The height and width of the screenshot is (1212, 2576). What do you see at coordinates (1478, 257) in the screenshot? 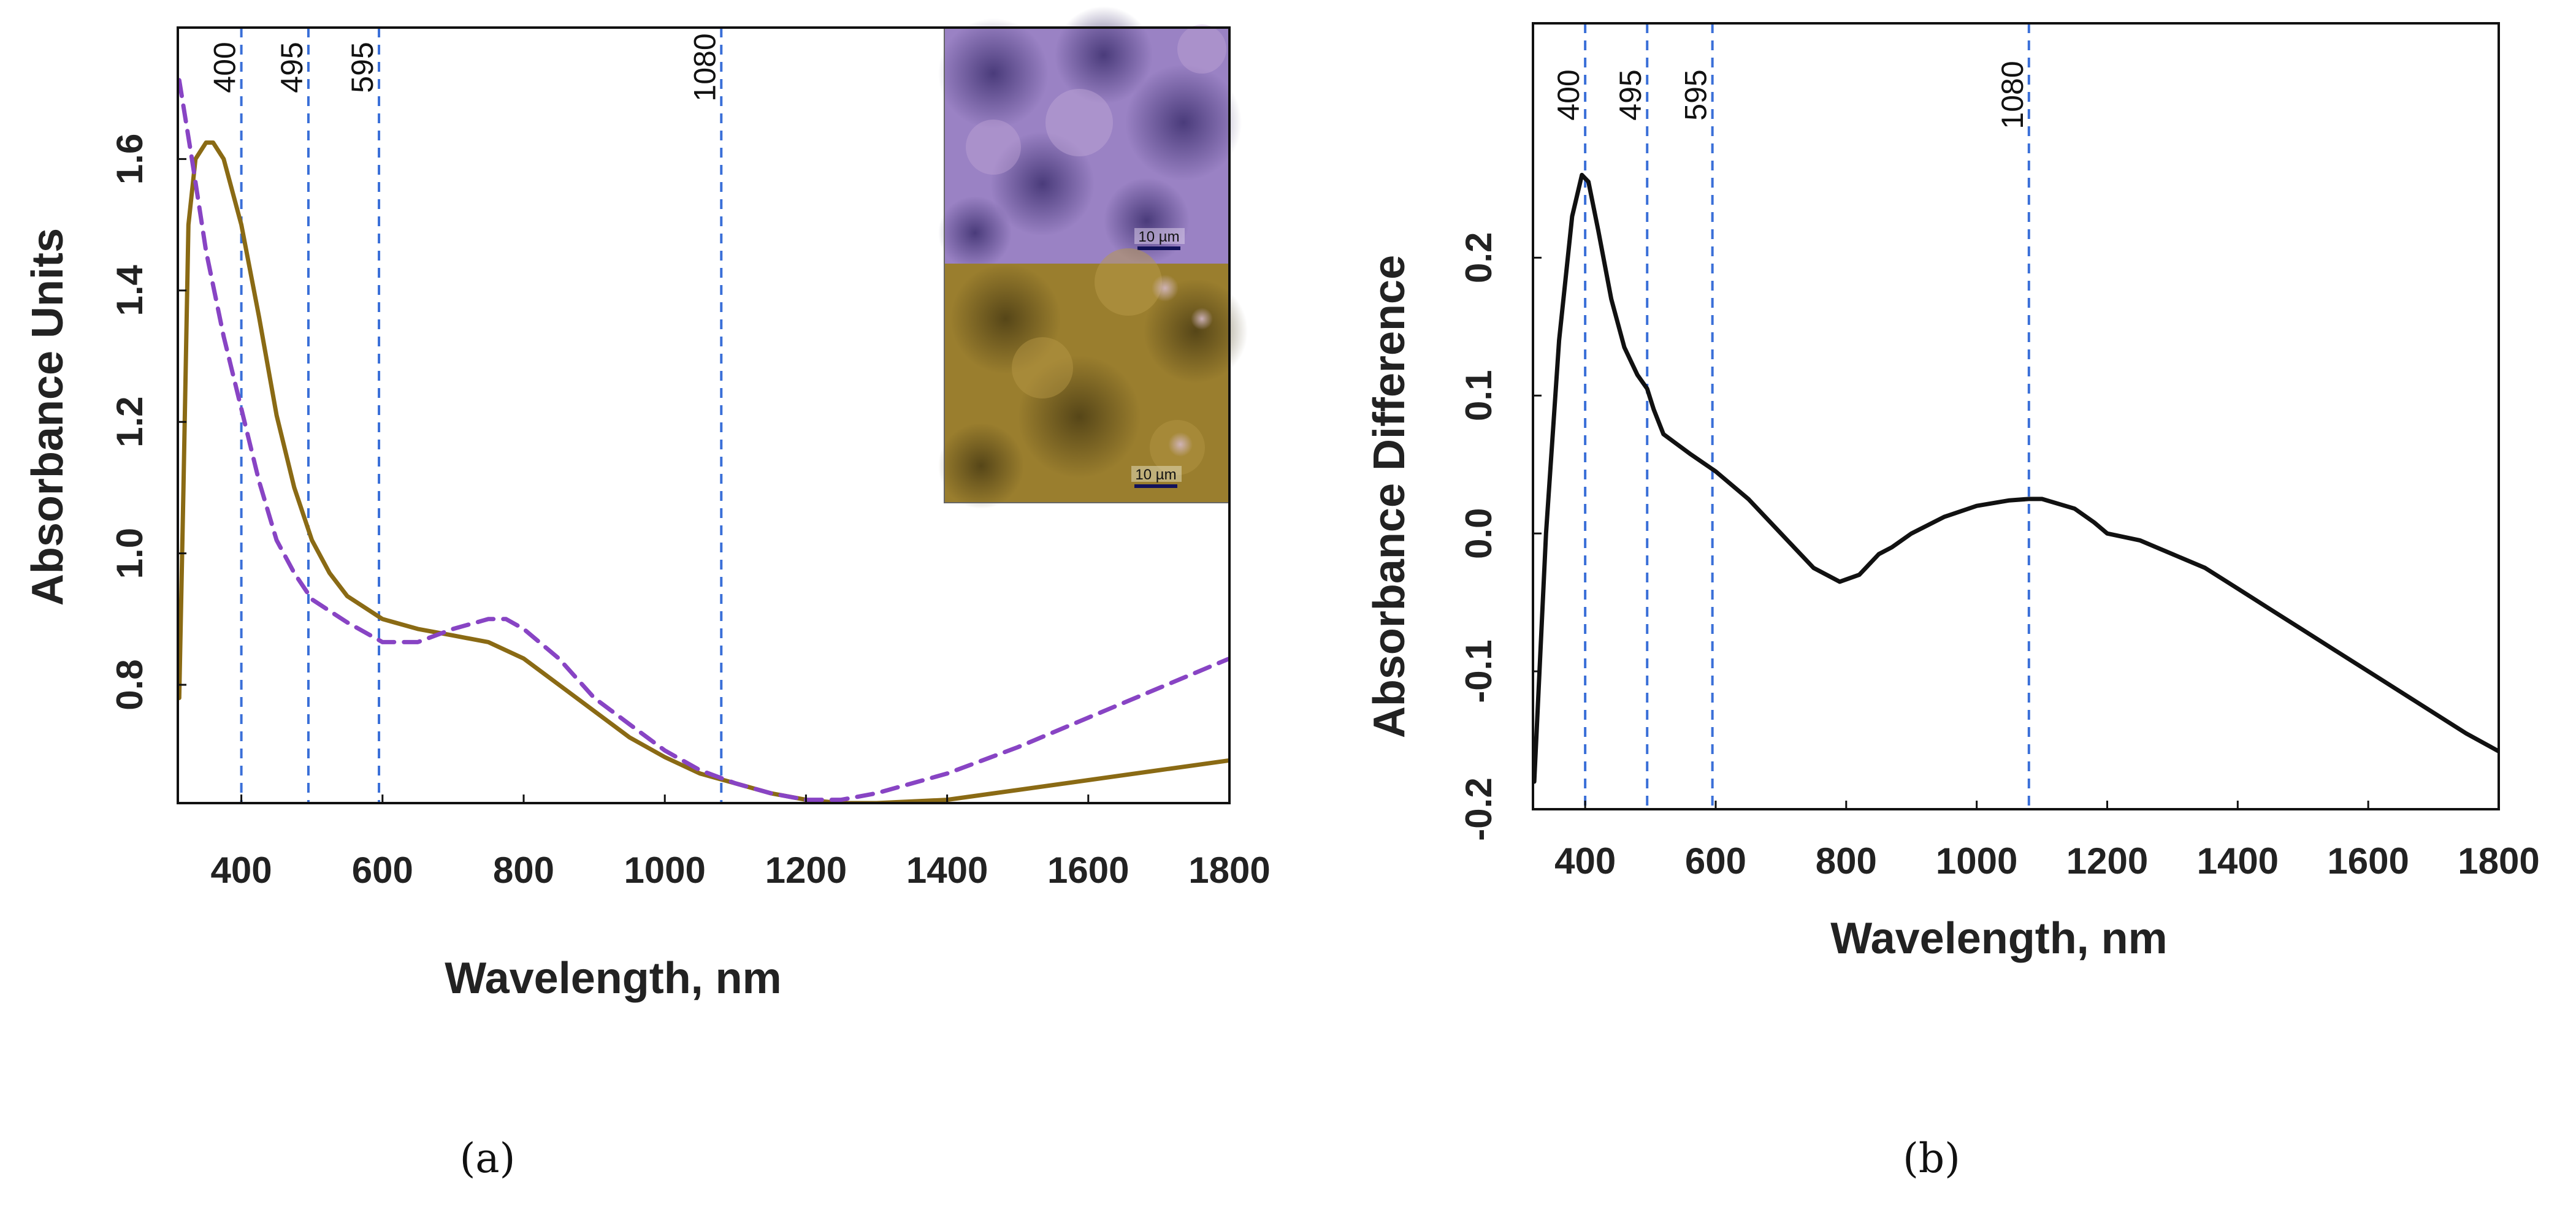
I see `y-tick-label: 0.2` at bounding box center [1478, 257].